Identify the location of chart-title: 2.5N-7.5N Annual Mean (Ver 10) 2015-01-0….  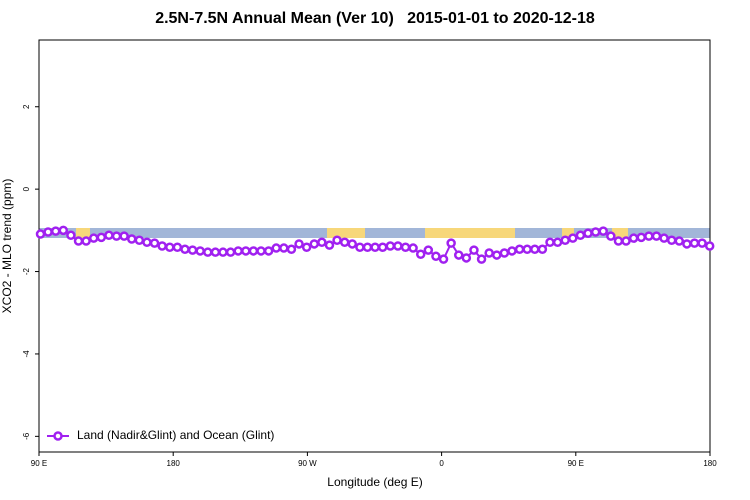
(375, 18).